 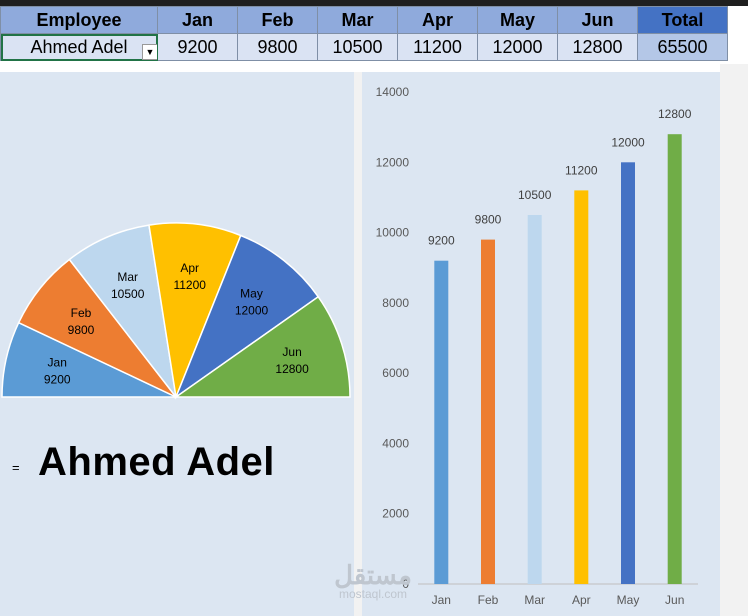 I want to click on y-tick-label: 0, so click(x=405, y=584).